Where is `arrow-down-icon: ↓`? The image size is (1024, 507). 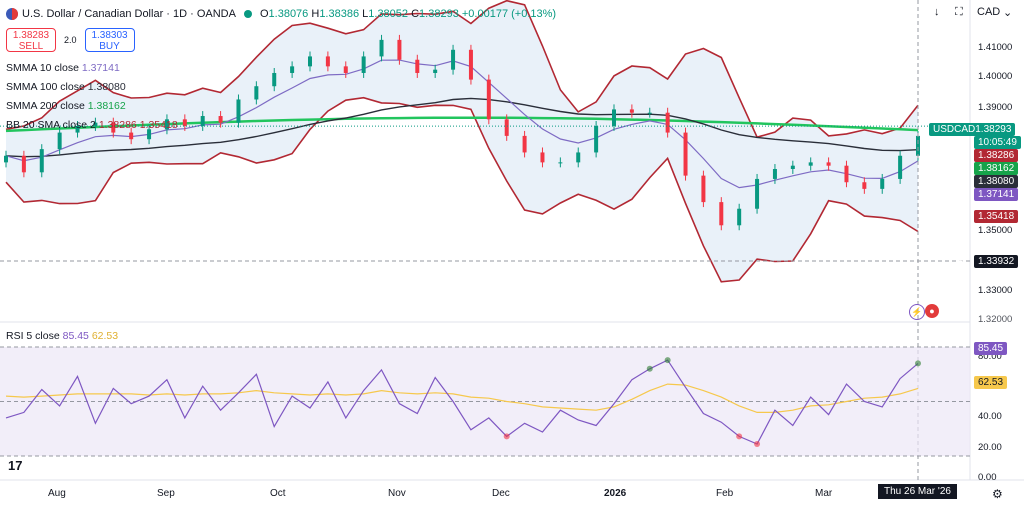 arrow-down-icon: ↓ is located at coordinates (937, 12).